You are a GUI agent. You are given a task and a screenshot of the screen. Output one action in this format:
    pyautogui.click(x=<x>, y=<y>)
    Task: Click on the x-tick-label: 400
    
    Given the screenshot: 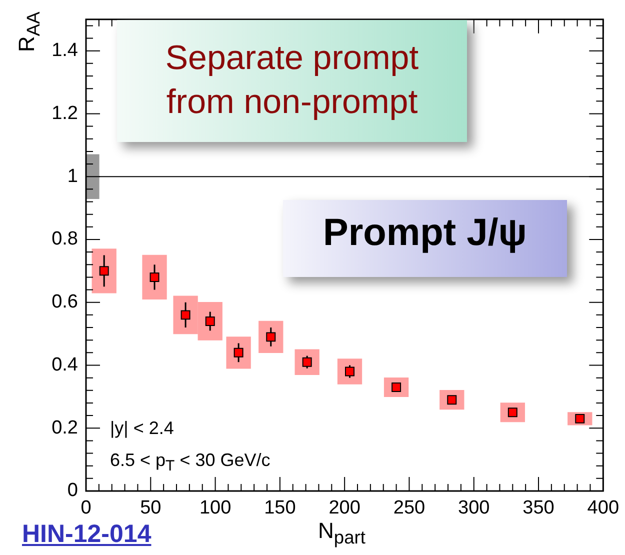 What is the action you would take?
    pyautogui.click(x=603, y=508)
    